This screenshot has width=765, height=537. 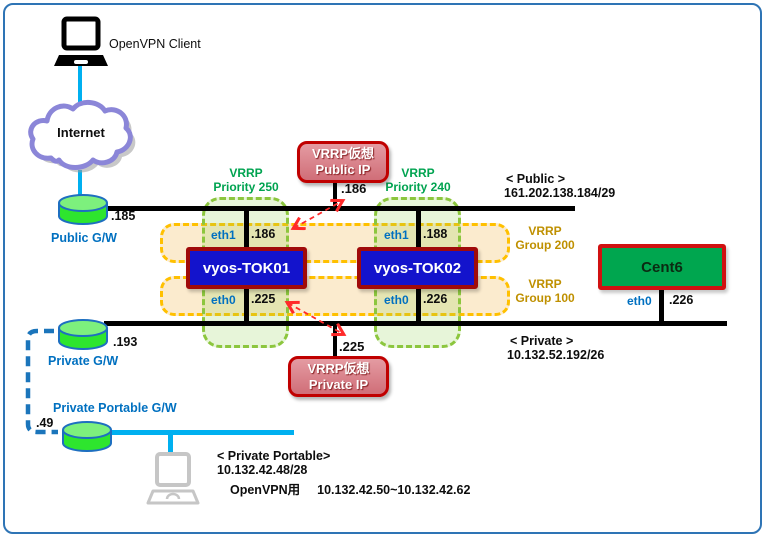 I want to click on openvpn-client-laptop-icon, so click(x=81, y=44).